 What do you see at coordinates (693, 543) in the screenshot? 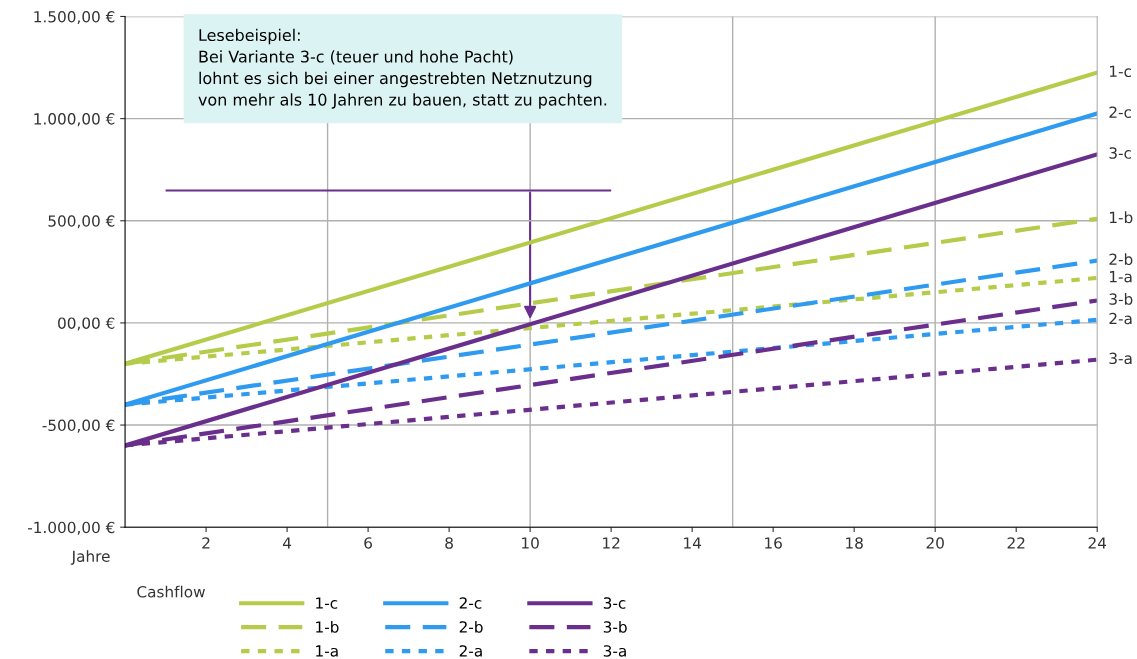
I see `x-tick-label: 14` at bounding box center [693, 543].